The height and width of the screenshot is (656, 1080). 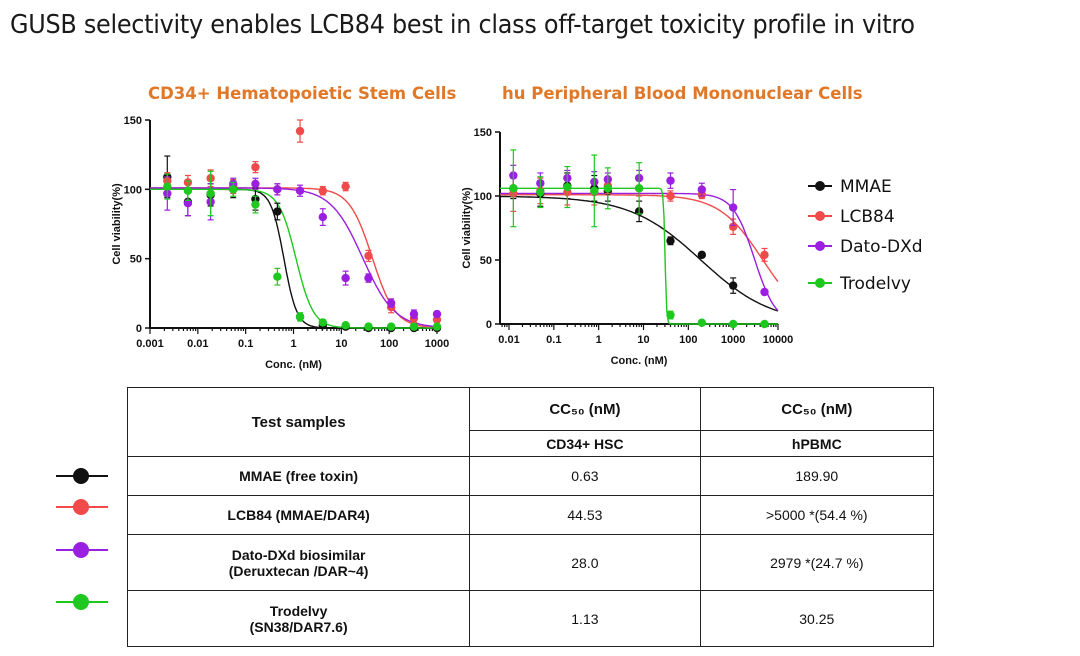 What do you see at coordinates (341, 344) in the screenshot?
I see `x-tick-label: 10` at bounding box center [341, 344].